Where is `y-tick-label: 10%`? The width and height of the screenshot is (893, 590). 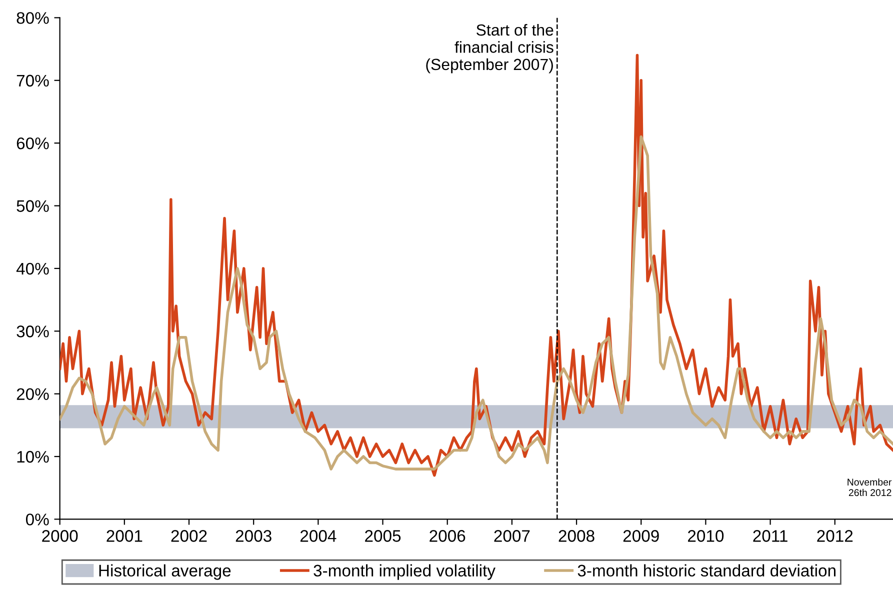
y-tick-label: 10% is located at coordinates (33, 456).